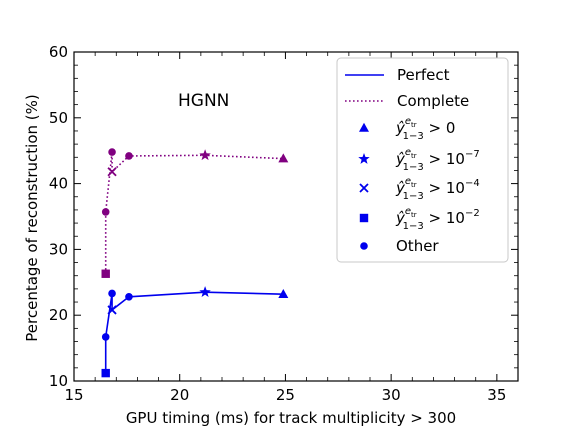 The height and width of the screenshot is (432, 575). I want to click on legend-item: ŷetr 1−3 > 10−7, so click(419, 160).